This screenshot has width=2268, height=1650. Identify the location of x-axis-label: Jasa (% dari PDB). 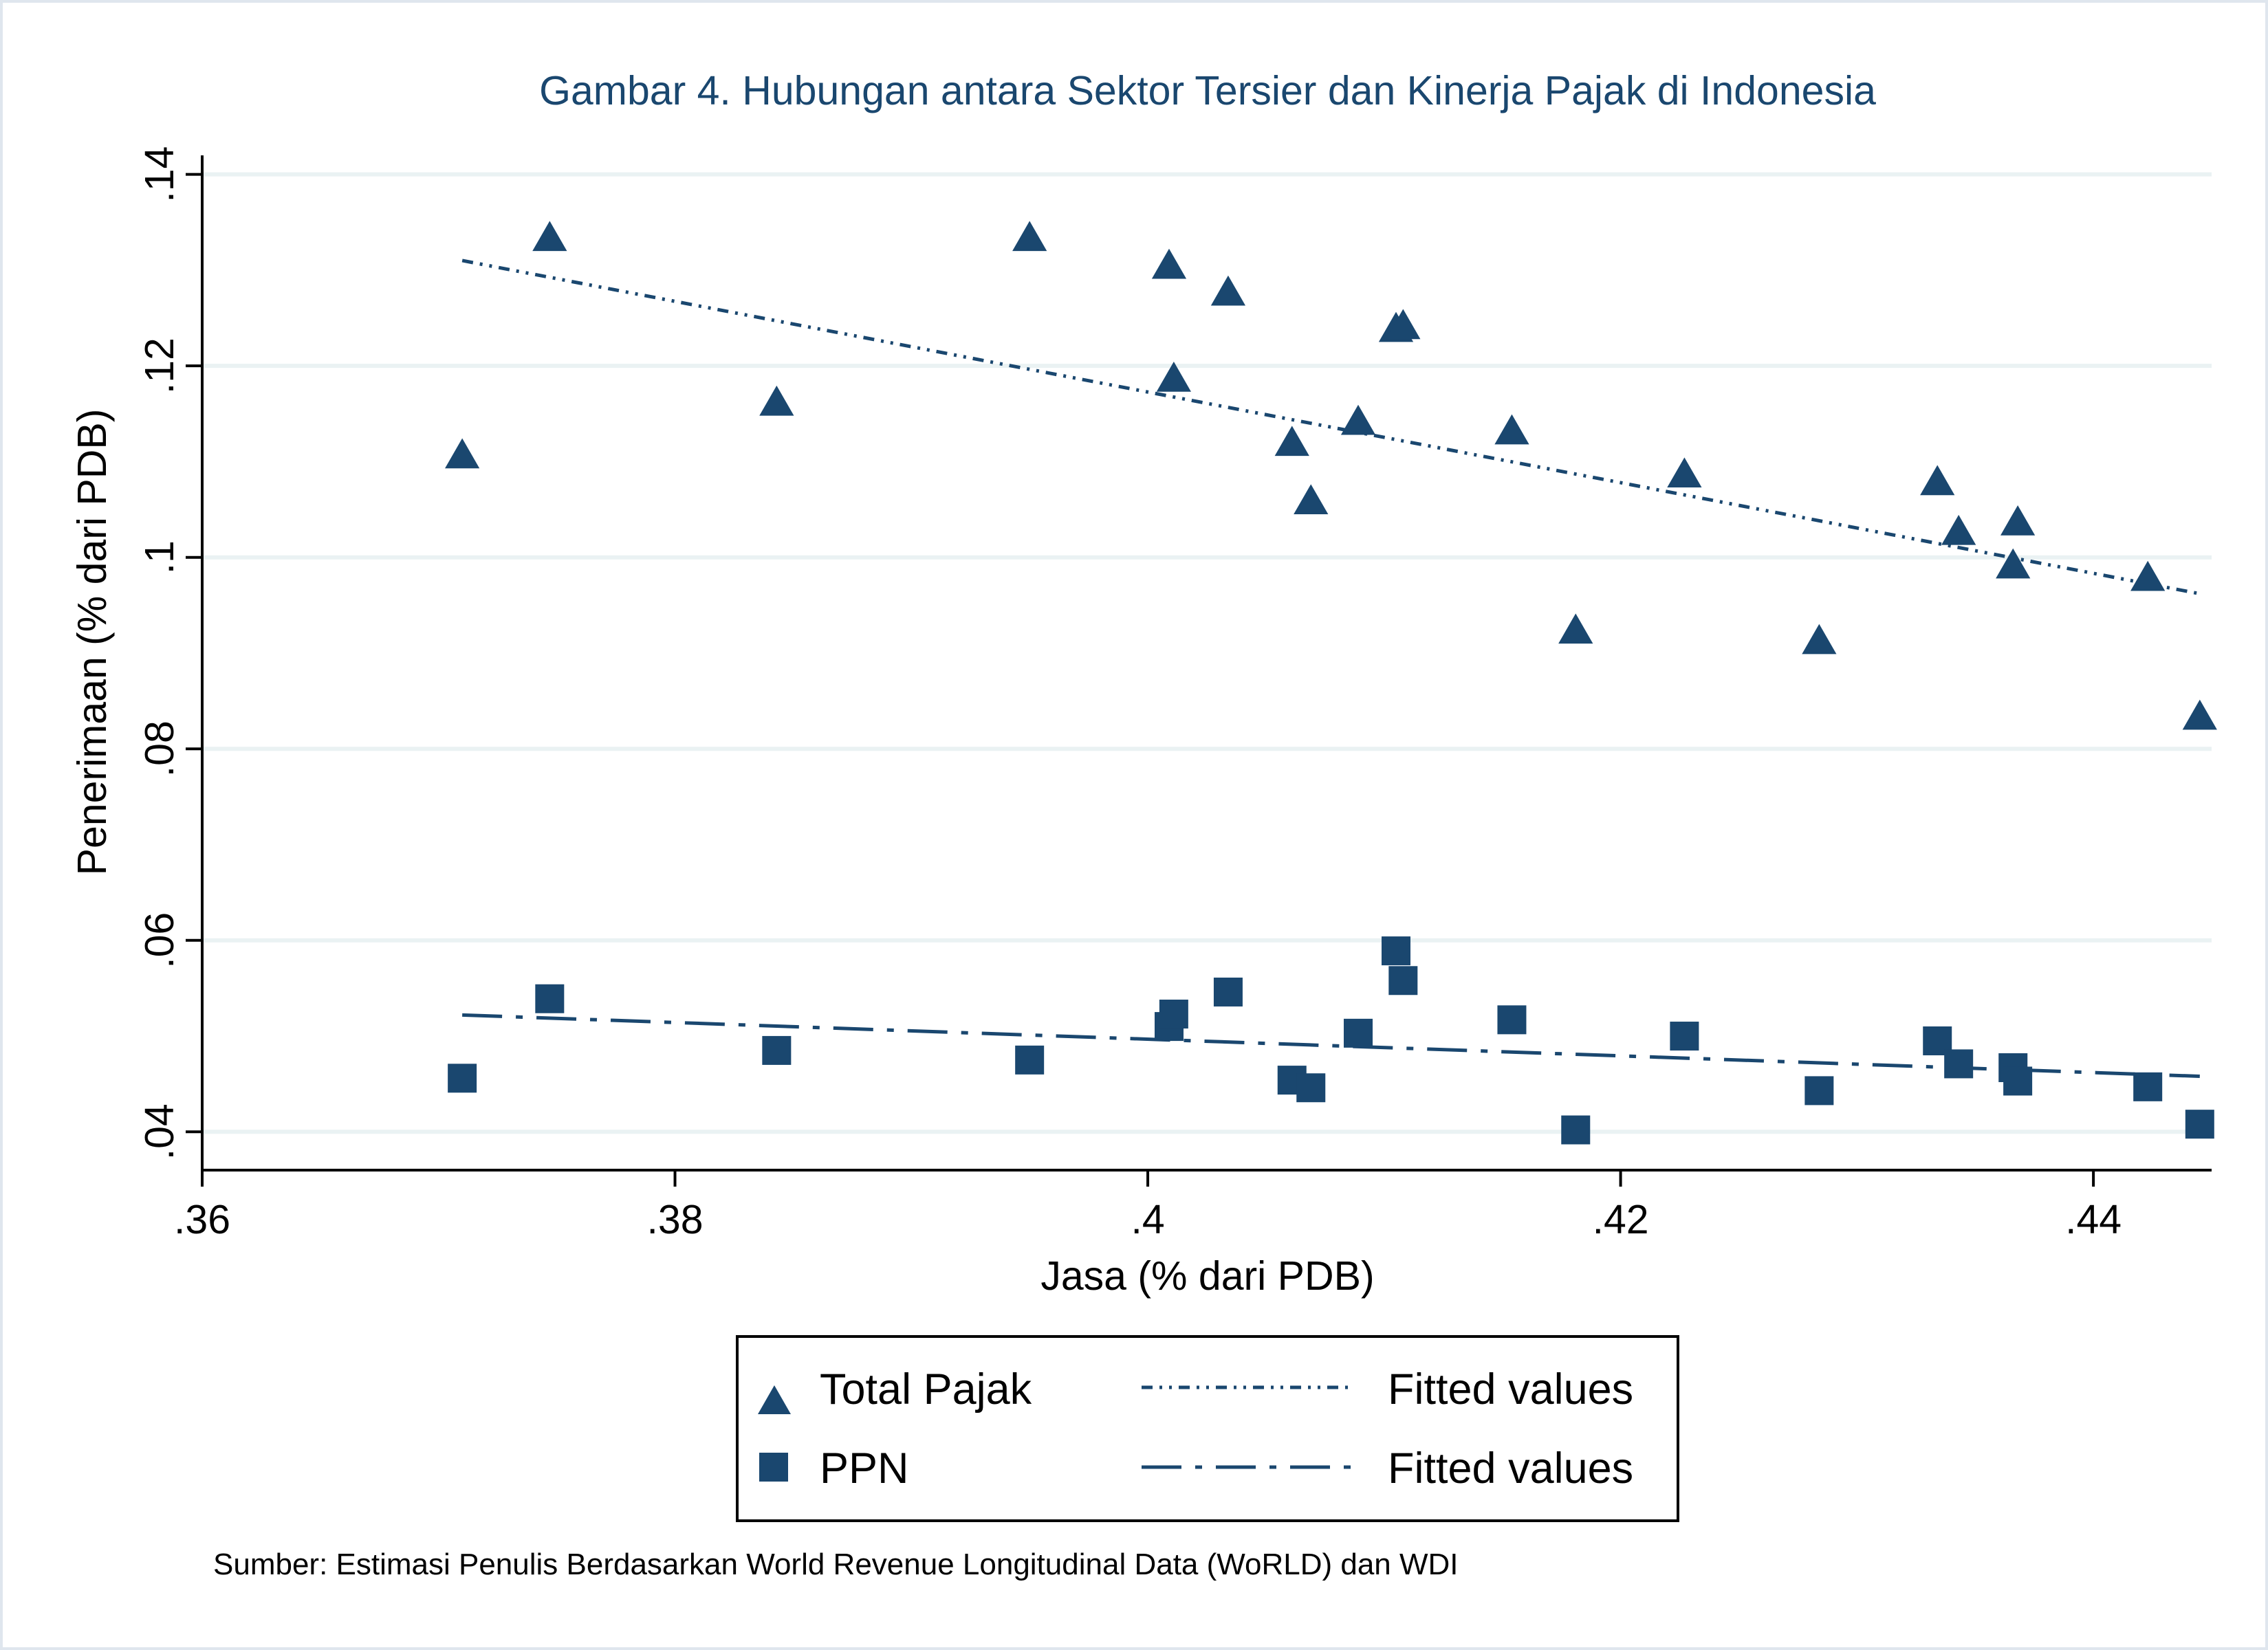
(1207, 1276).